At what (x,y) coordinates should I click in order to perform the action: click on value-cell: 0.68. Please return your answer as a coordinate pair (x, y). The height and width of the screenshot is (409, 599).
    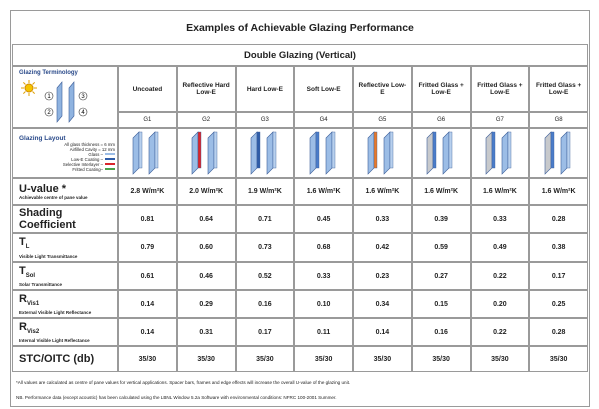
    Looking at the image, I should click on (323, 247).